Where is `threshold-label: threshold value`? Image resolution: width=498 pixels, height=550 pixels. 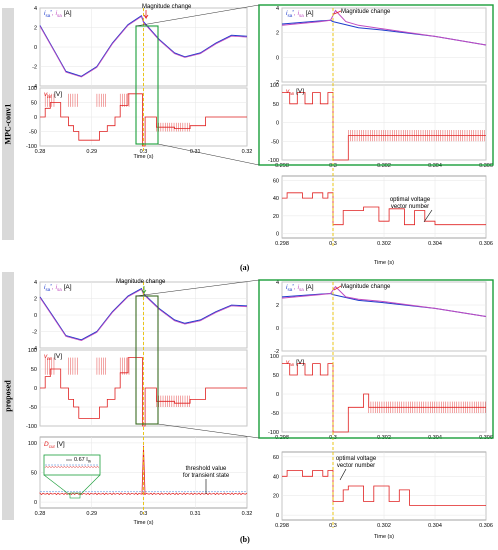 threshold-label: threshold value is located at coordinates (206, 469).